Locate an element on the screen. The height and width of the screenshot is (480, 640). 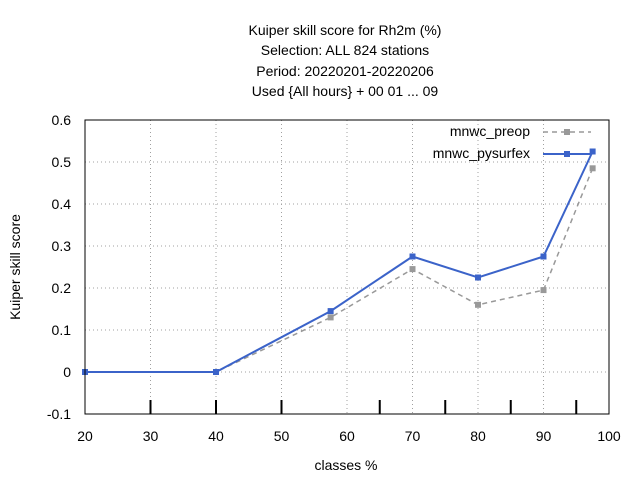
x-tick-labels: 20 30 40 50 60 70 80 90 100 is located at coordinates (349, 436).